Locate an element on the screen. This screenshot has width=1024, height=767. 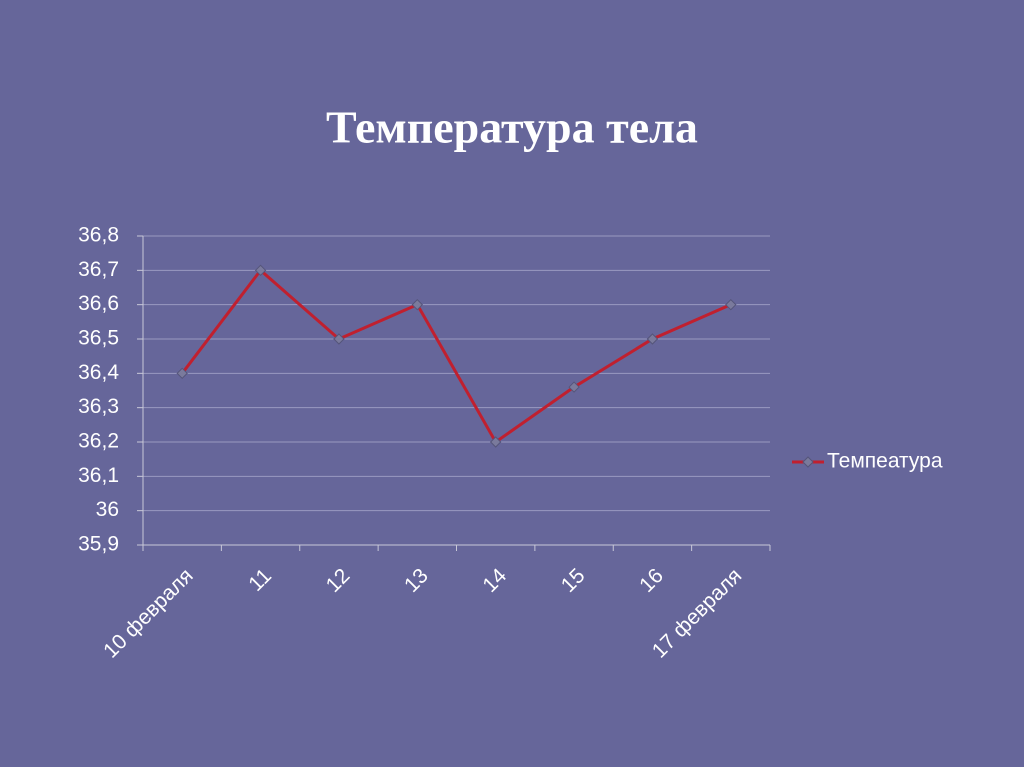
legend-marker is located at coordinates (808, 462).